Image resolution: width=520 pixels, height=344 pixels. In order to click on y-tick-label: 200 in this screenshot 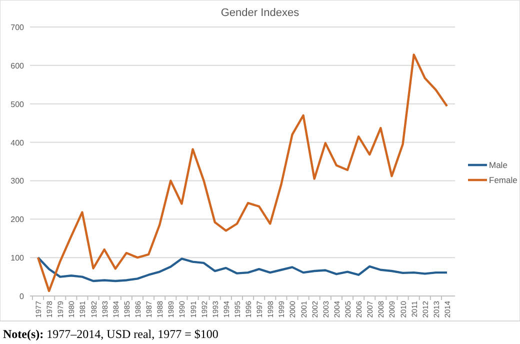, I will do `click(17, 219)`.